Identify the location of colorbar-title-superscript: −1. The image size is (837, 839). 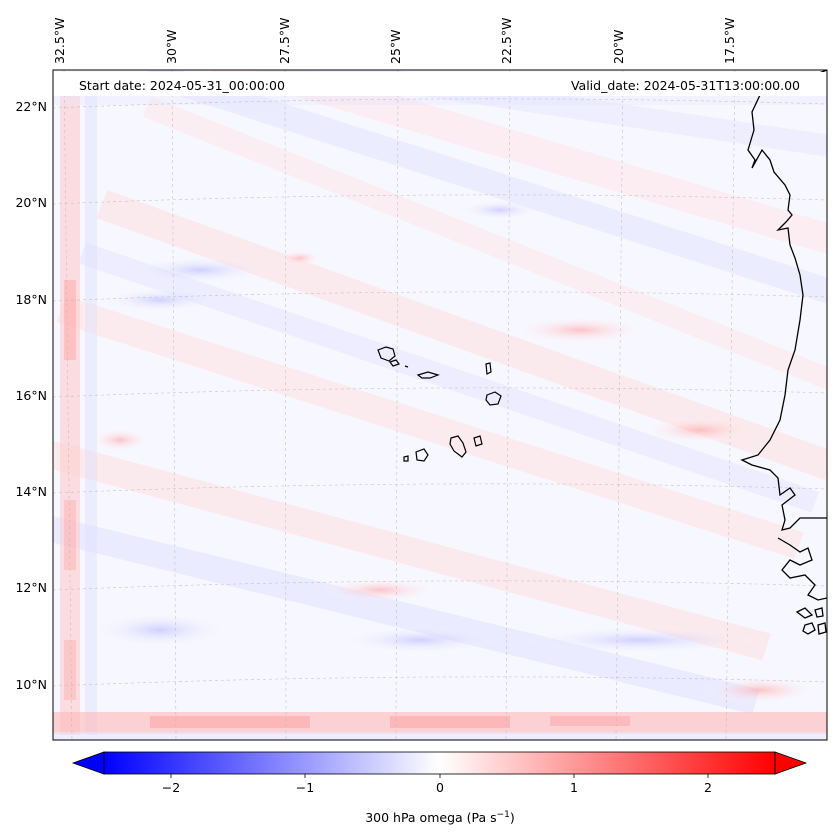
(503, 815).